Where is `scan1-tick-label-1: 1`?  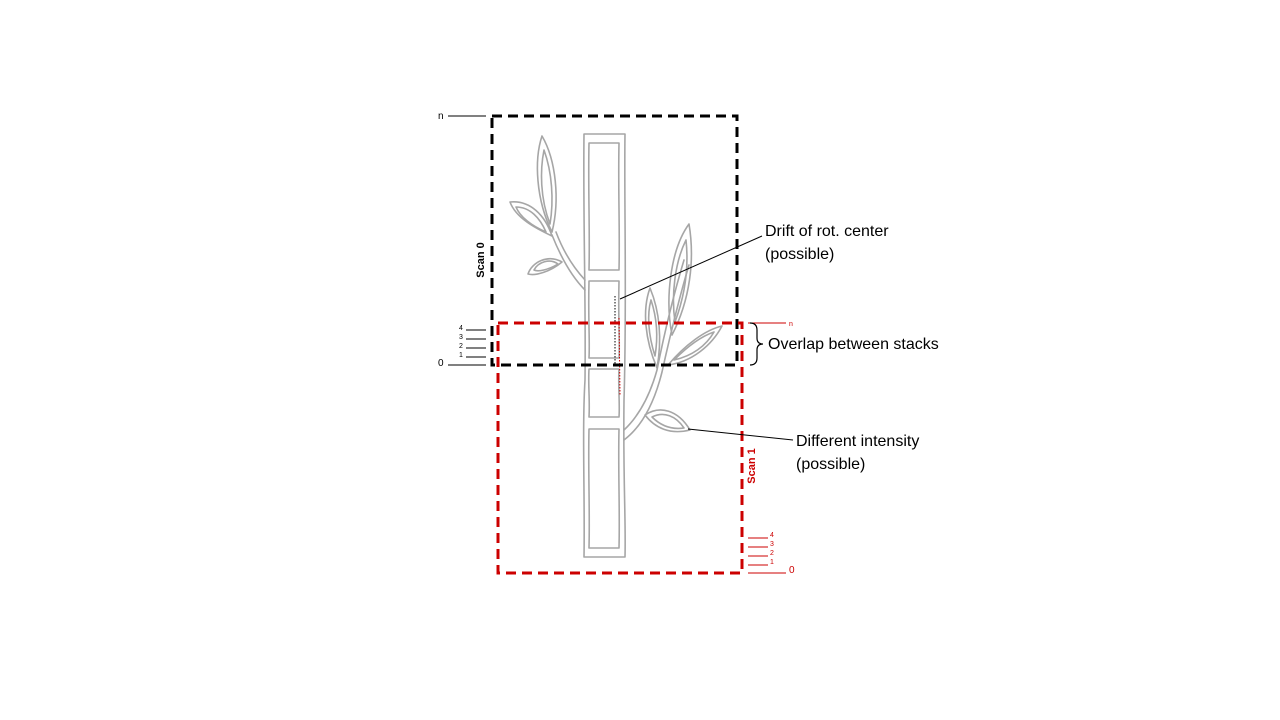 scan1-tick-label-1: 1 is located at coordinates (772, 562).